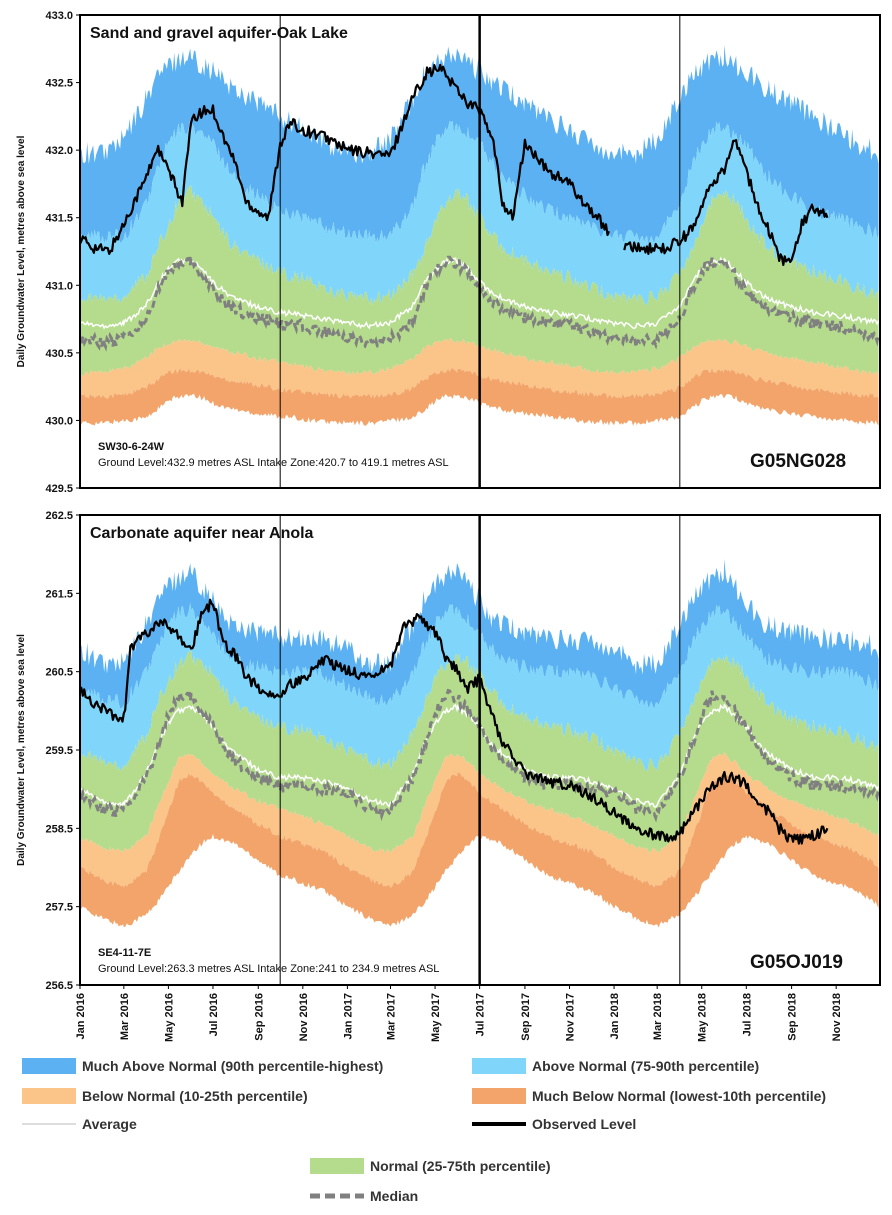 The width and height of the screenshot is (892, 1215). What do you see at coordinates (703, 1017) in the screenshot?
I see `x-tick-label: May 2018` at bounding box center [703, 1017].